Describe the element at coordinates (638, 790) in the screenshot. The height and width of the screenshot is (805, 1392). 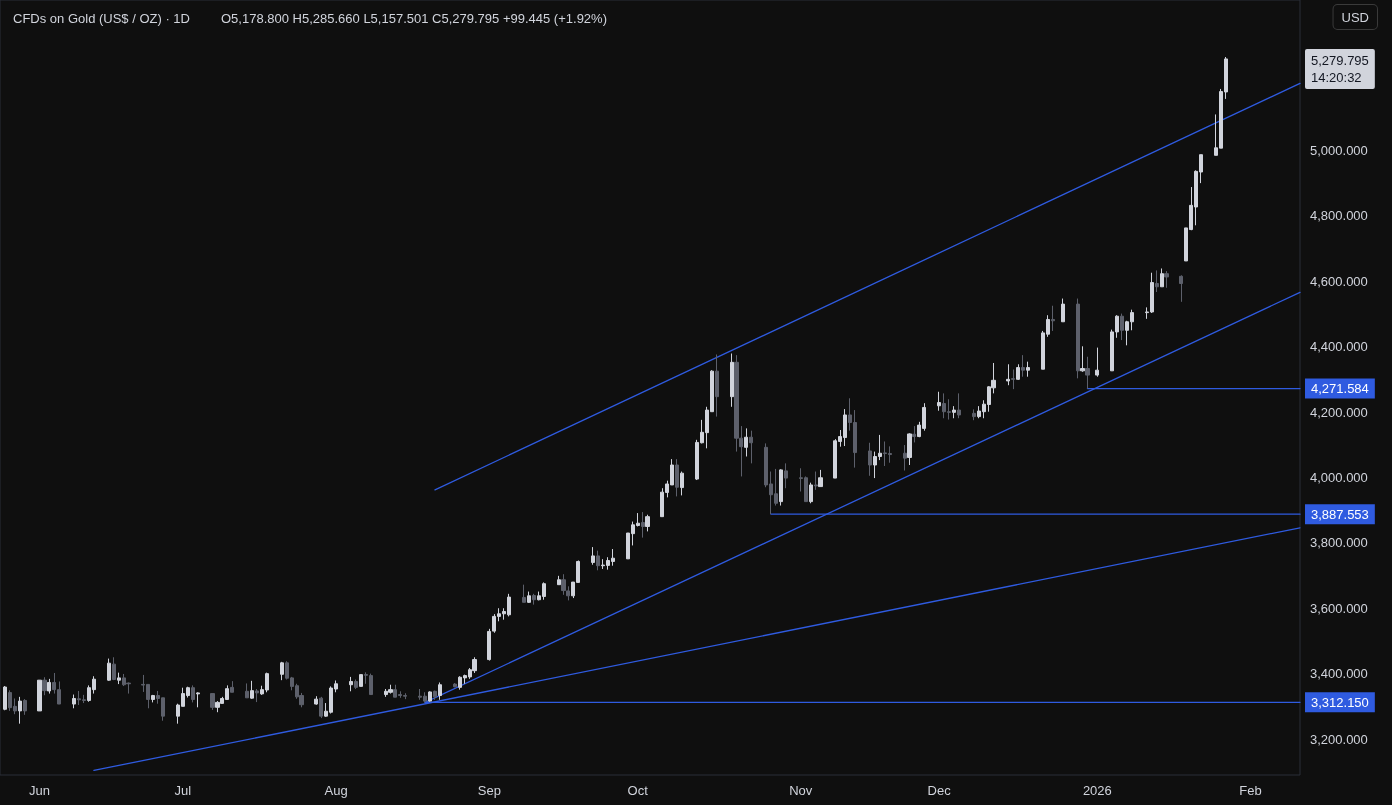
I see `x-tick-label: Oct` at that location.